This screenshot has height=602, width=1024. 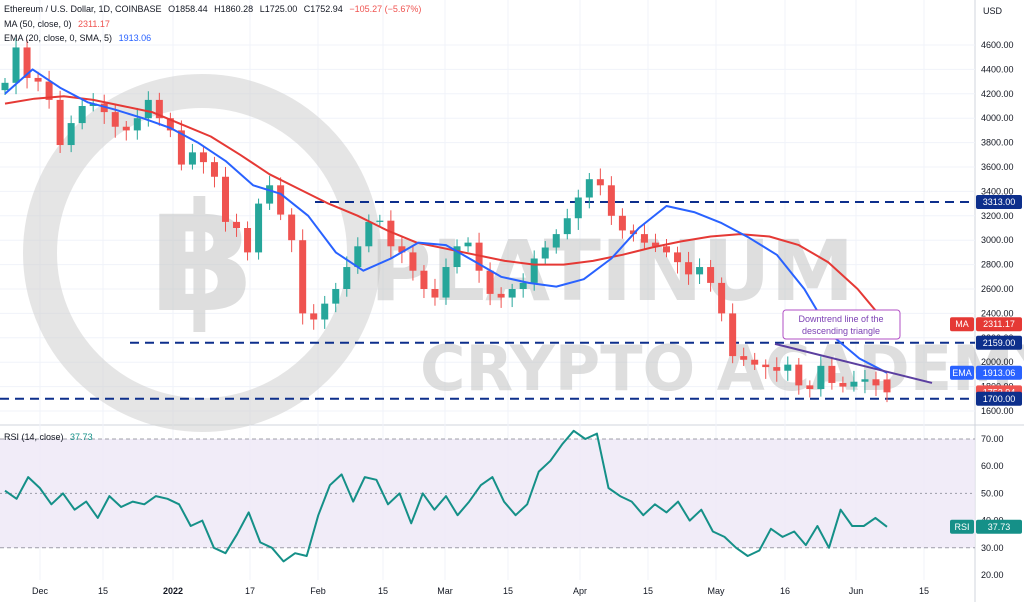 What do you see at coordinates (999, 399) in the screenshot?
I see `sup-tag-value: 1700.00` at bounding box center [999, 399].